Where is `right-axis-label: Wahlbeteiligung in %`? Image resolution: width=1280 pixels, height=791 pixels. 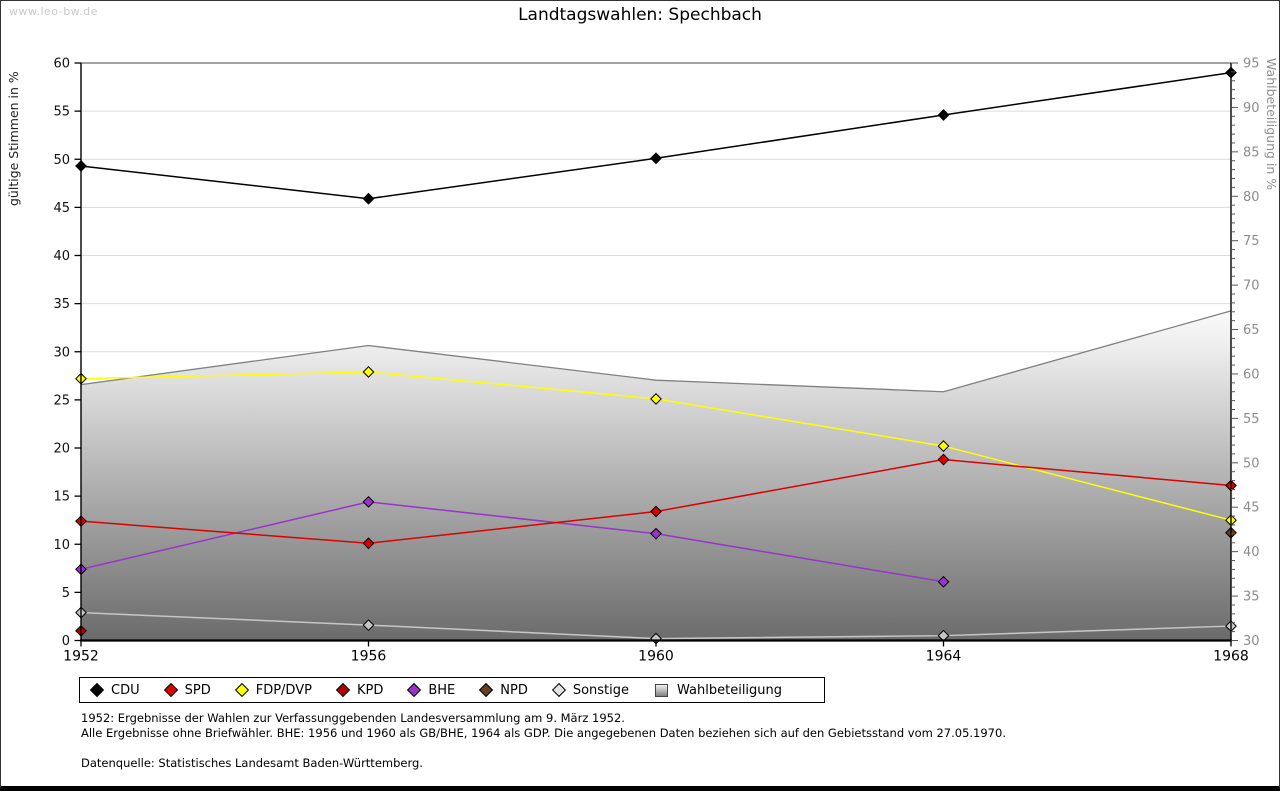
right-axis-label: Wahlbeteiligung in % is located at coordinates (1271, 124).